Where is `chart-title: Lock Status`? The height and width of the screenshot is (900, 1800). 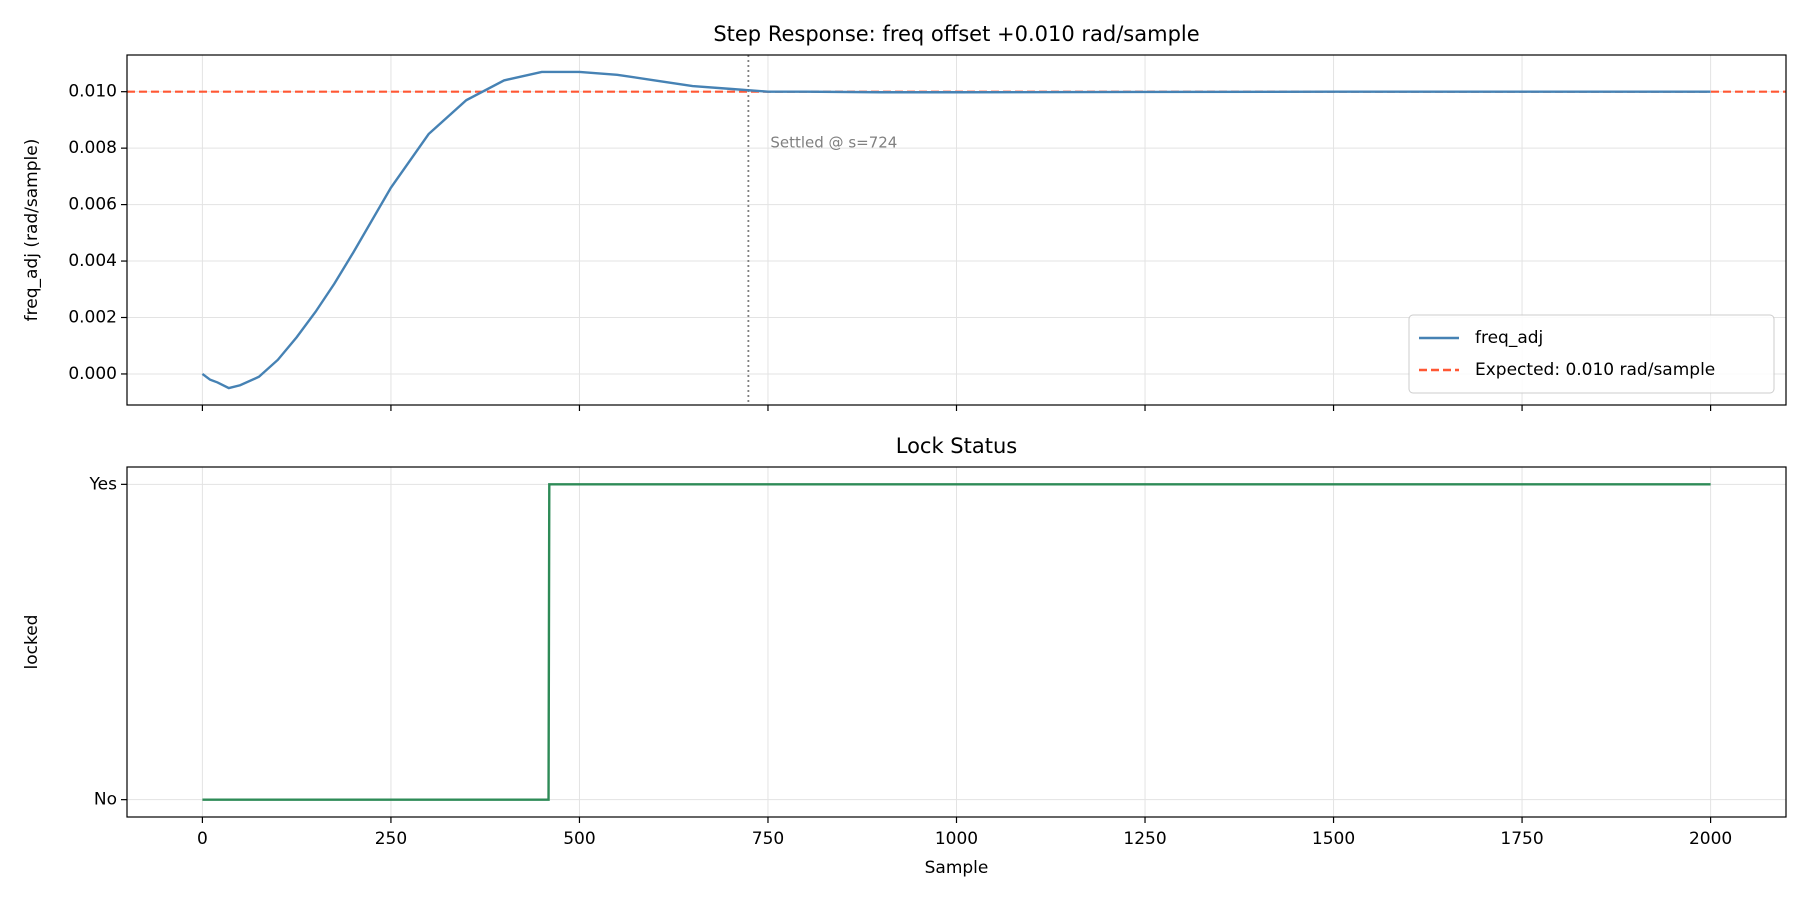
chart-title: Lock Status is located at coordinates (956, 446).